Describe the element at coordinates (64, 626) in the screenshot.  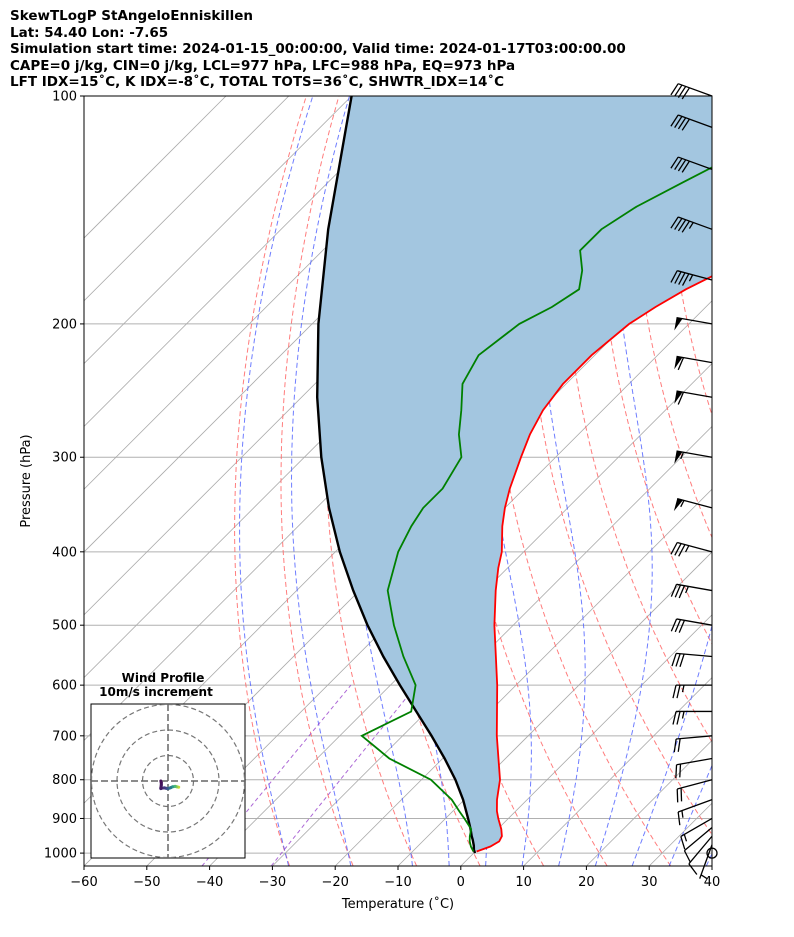
I see `y-tick-label: 500` at that location.